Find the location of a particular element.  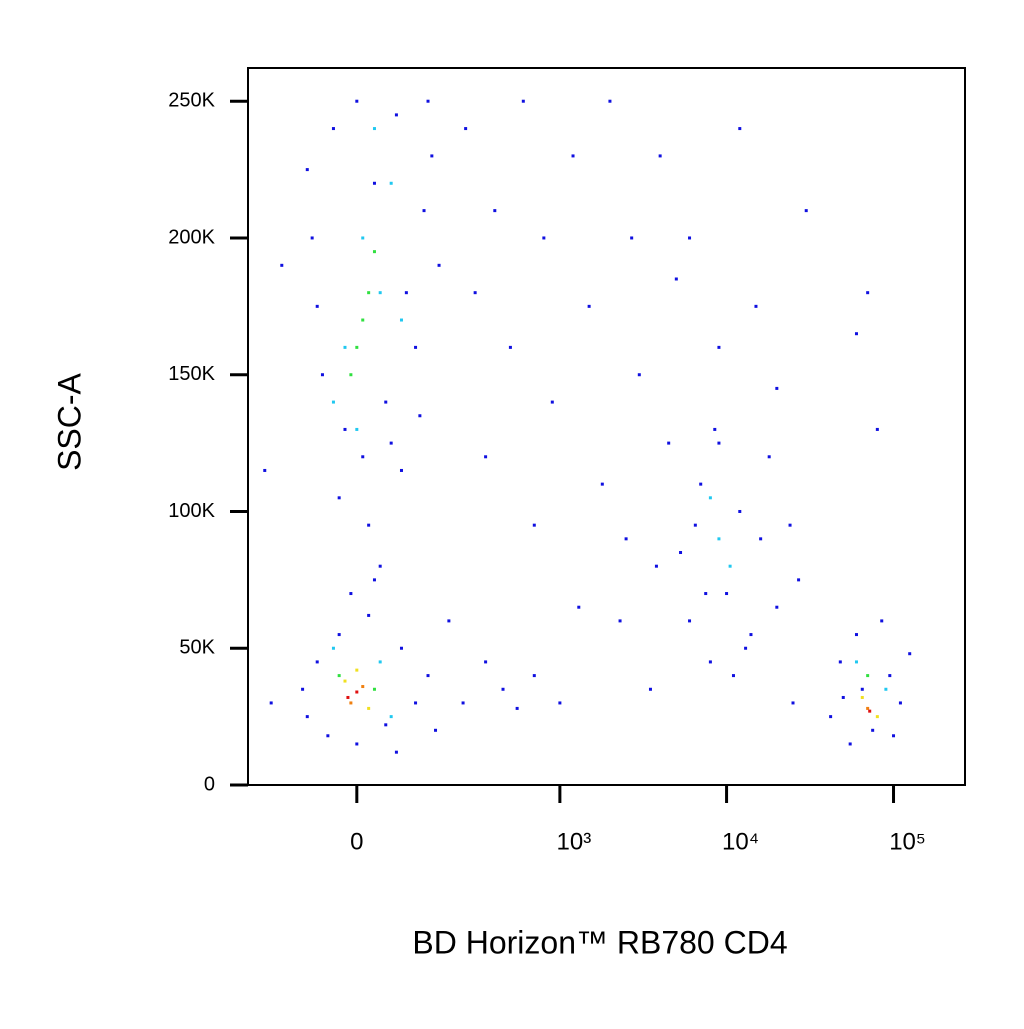

x-axis-label: BD Horizon™ RB780 CD4 is located at coordinates (599, 942).